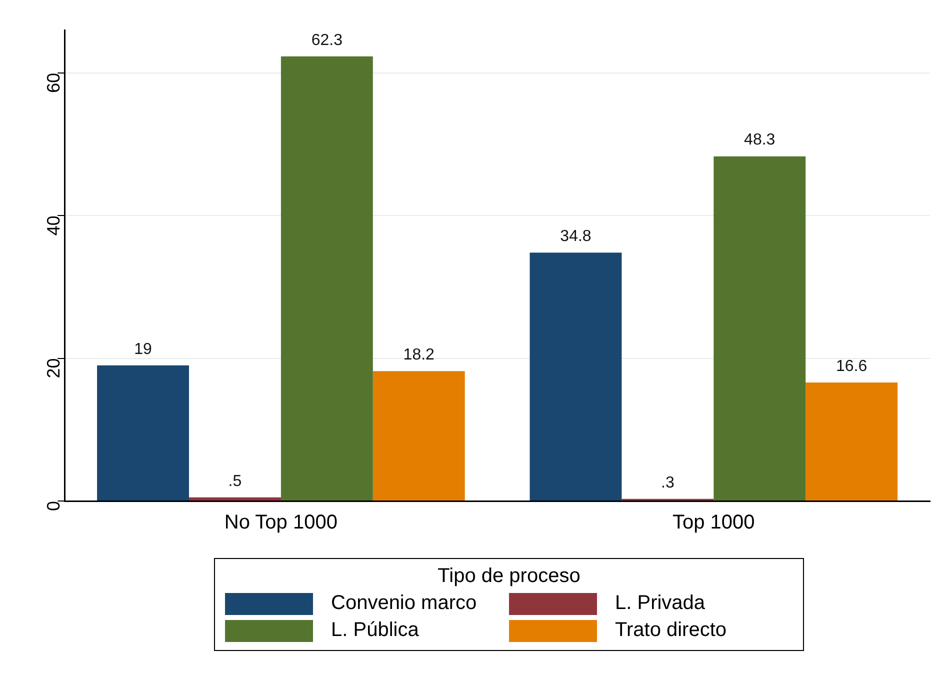 Image resolution: width=940 pixels, height=692 pixels. What do you see at coordinates (667, 483) in the screenshot?
I see `text: .3` at bounding box center [667, 483].